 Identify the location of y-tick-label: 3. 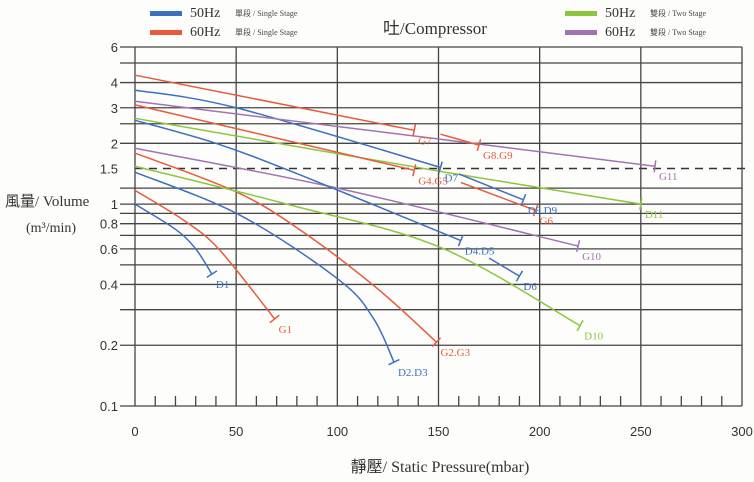
(114, 108).